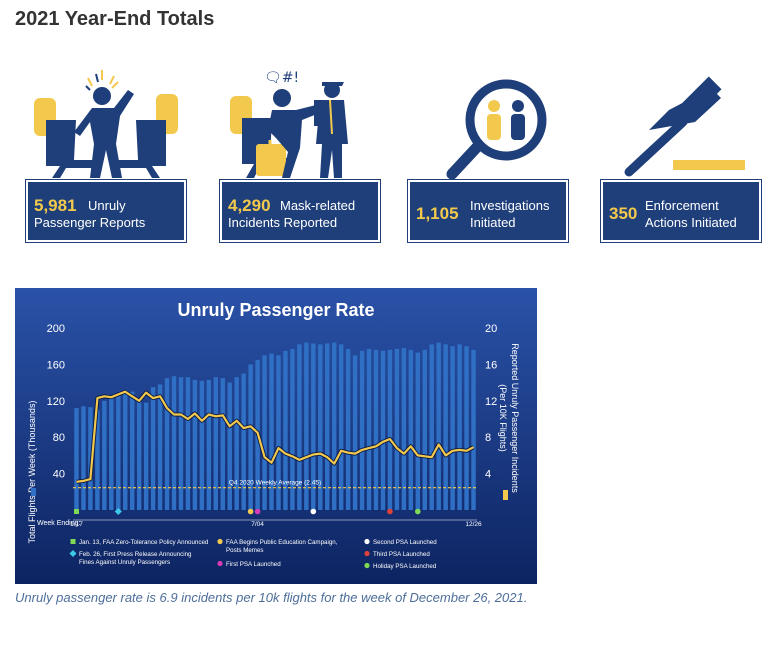 The width and height of the screenshot is (768, 648). What do you see at coordinates (473, 524) in the screenshot?
I see `x-tick-label: 12/26` at bounding box center [473, 524].